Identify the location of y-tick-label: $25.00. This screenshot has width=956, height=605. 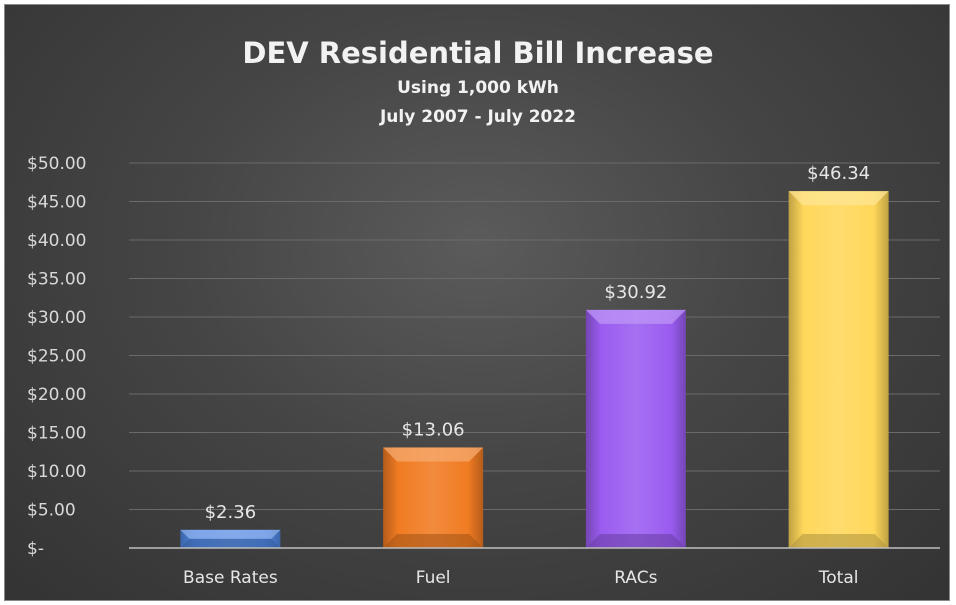
(56, 357).